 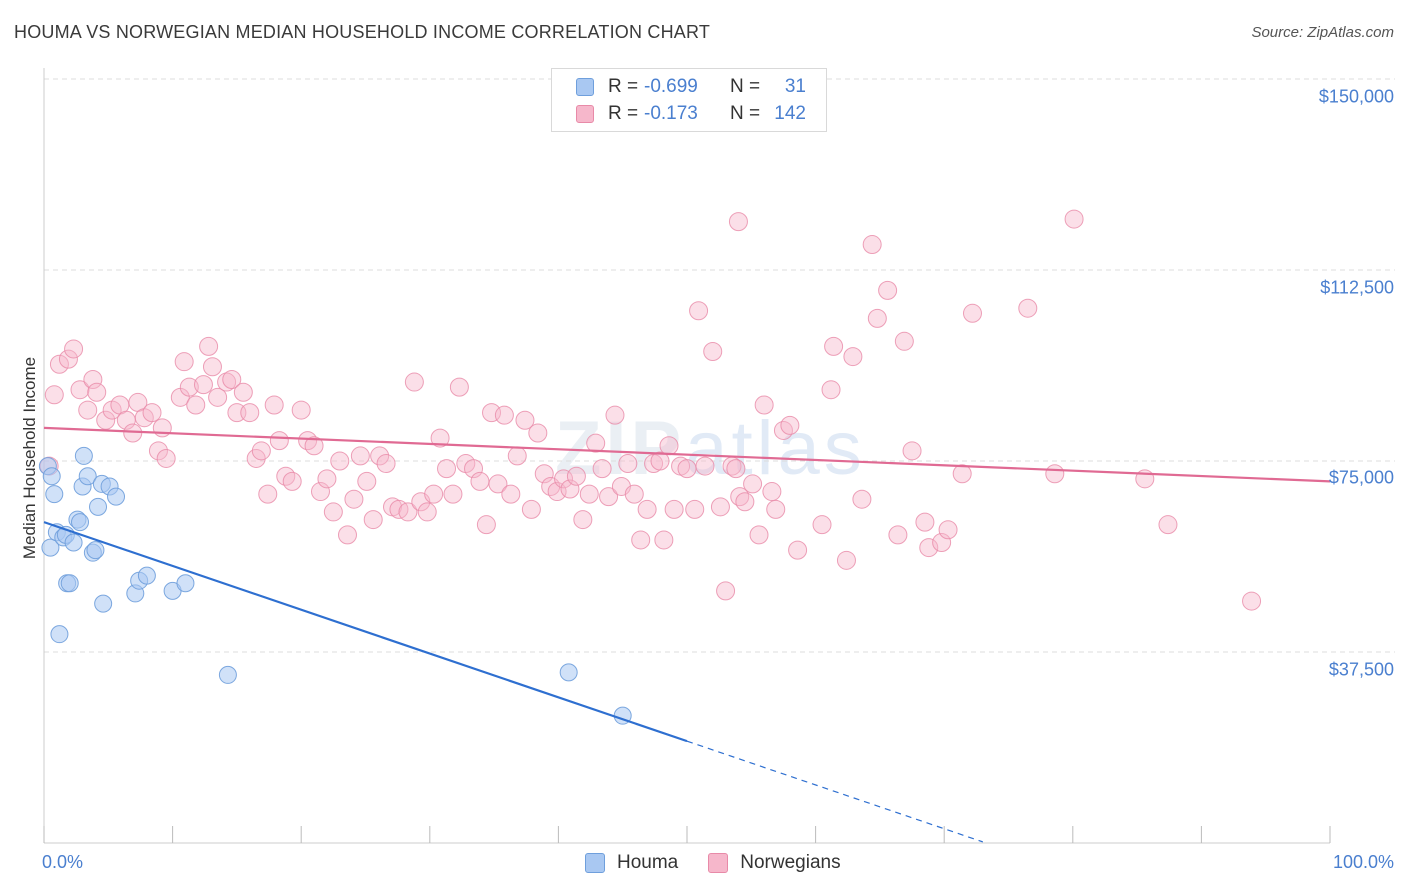 I want to click on legend-item-norwegians: Norwegians, so click(x=774, y=863).